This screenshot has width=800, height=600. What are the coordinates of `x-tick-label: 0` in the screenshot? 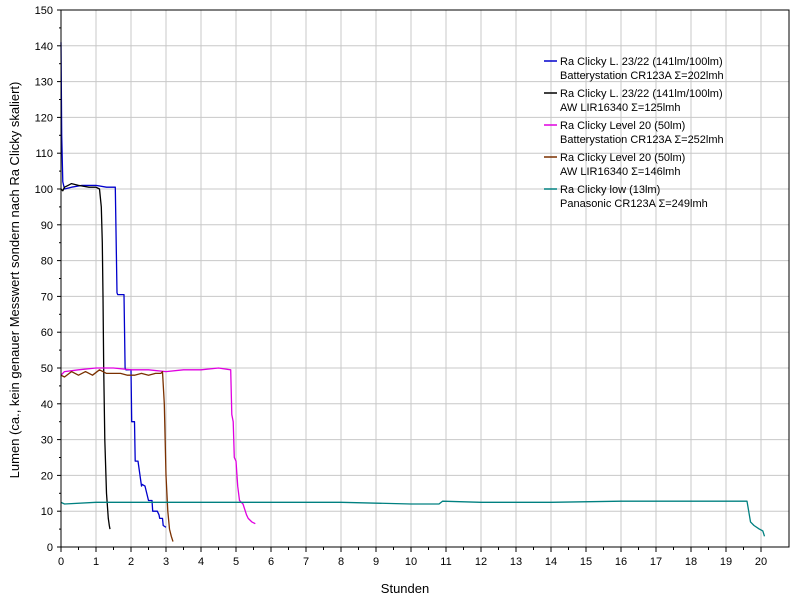 It's located at (61, 562).